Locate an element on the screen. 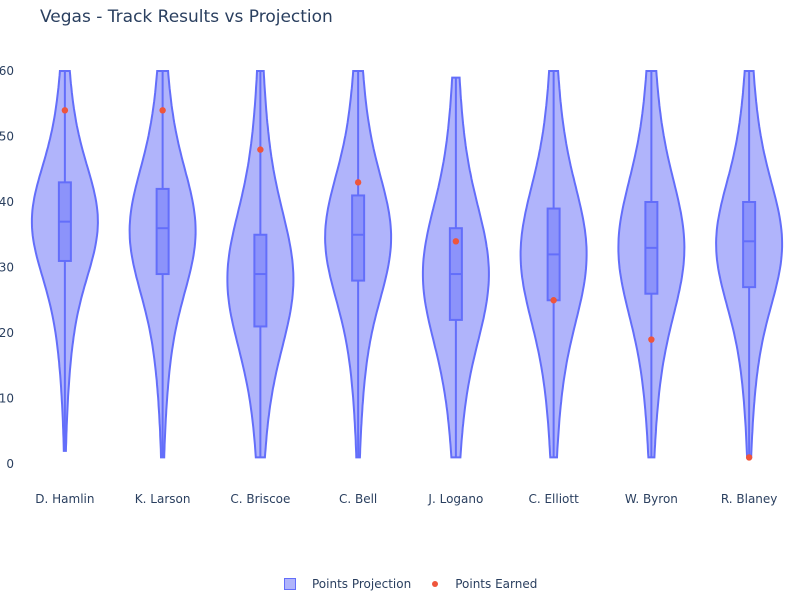  x-tick-label: J. Logano is located at coordinates (455, 499).